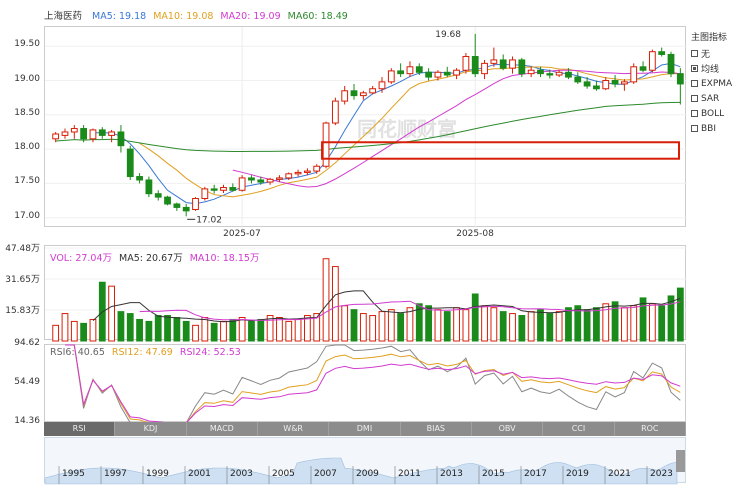 The image size is (738, 500). I want to click on tab-kdj: KDJ, so click(151, 429).